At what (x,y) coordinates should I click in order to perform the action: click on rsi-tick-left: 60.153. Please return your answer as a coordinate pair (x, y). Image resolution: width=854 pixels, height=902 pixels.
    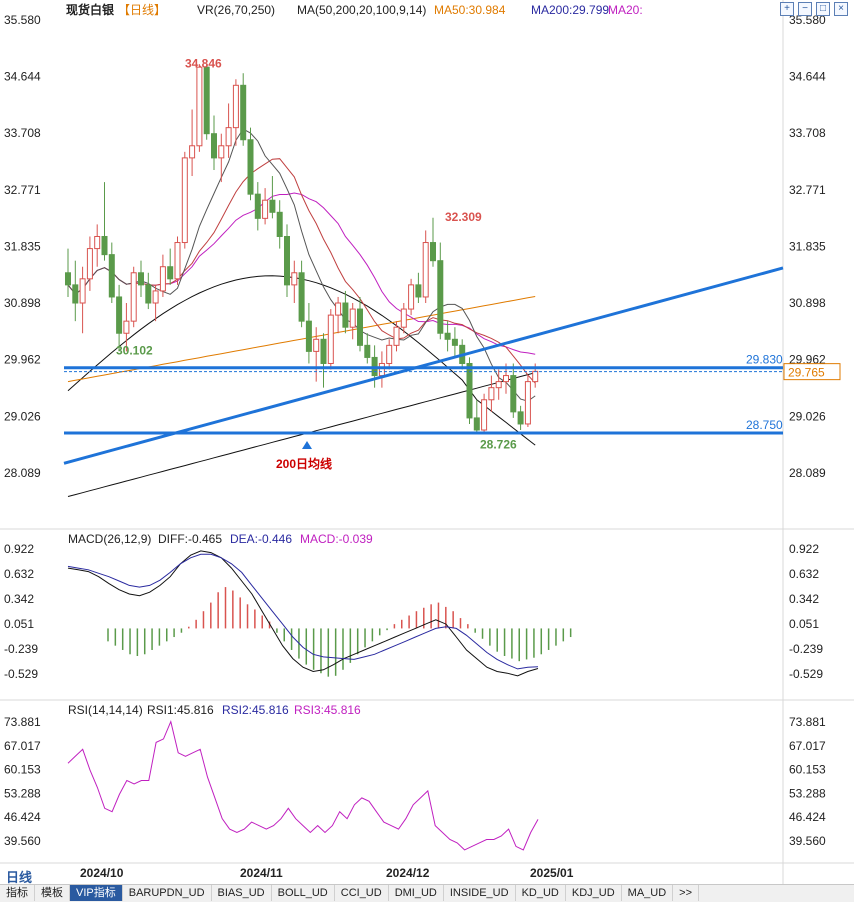
    Looking at the image, I should click on (22, 770).